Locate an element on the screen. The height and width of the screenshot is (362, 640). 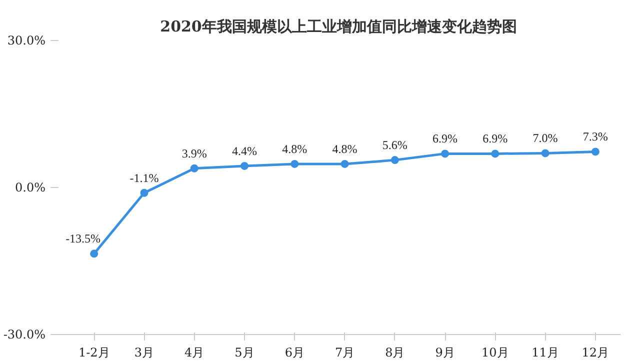
x-tick-label: 7月 is located at coordinates (344, 353).